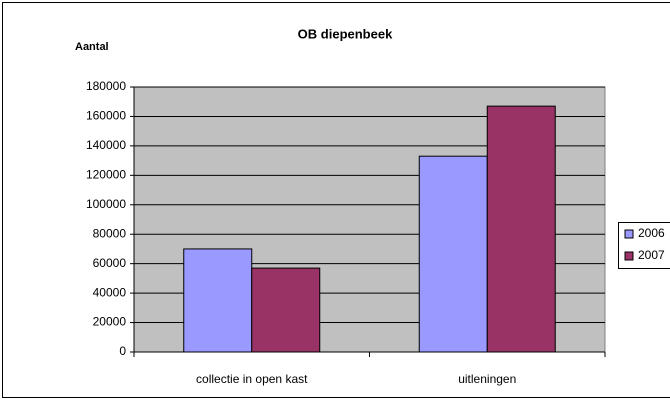 This screenshot has height=400, width=670. Describe the element at coordinates (106, 145) in the screenshot. I see `y-tick-label: 140000` at that location.